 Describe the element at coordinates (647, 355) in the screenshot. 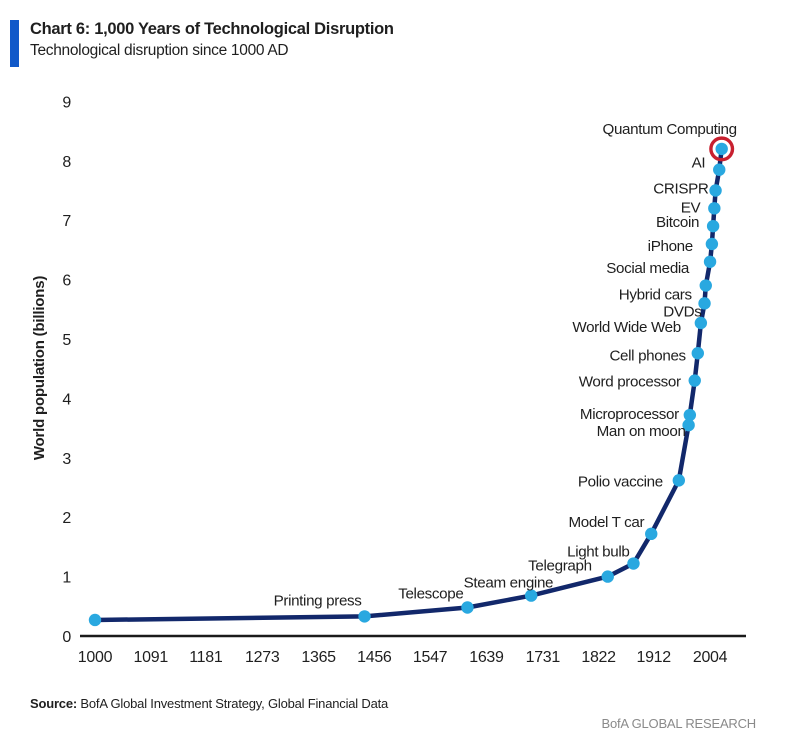

I see `milestone-label: Cell phones` at that location.